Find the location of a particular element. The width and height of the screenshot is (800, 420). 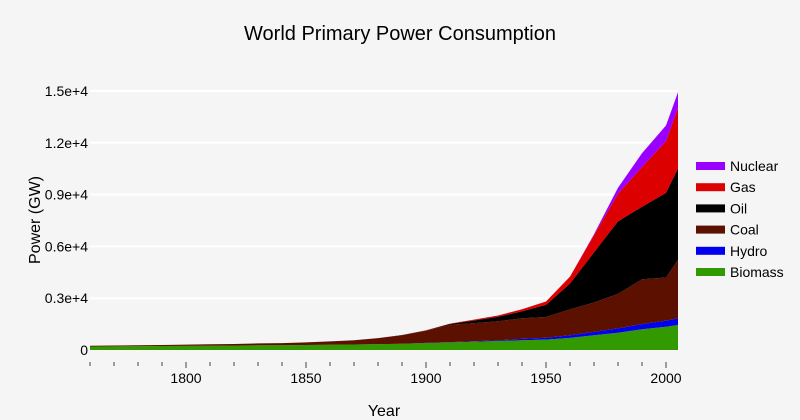

legend-label-coal: Coal is located at coordinates (744, 230).